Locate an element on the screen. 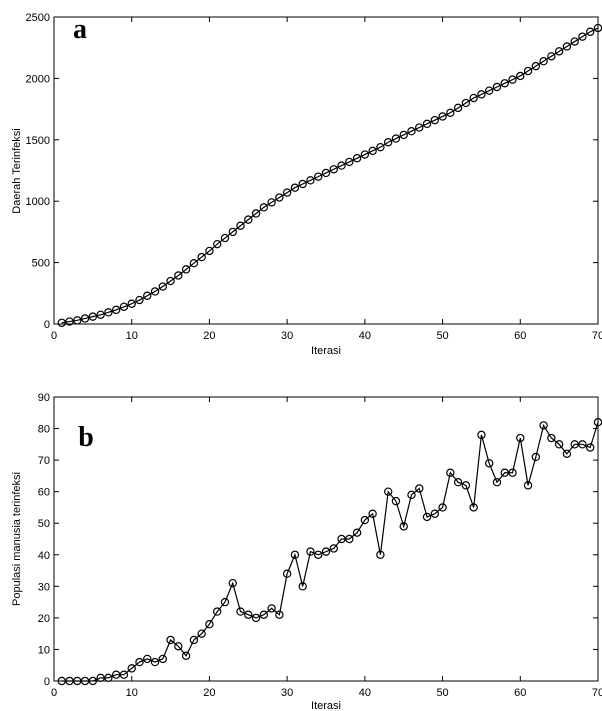  panel-b-y-tick-label: 10 is located at coordinates (44, 650).